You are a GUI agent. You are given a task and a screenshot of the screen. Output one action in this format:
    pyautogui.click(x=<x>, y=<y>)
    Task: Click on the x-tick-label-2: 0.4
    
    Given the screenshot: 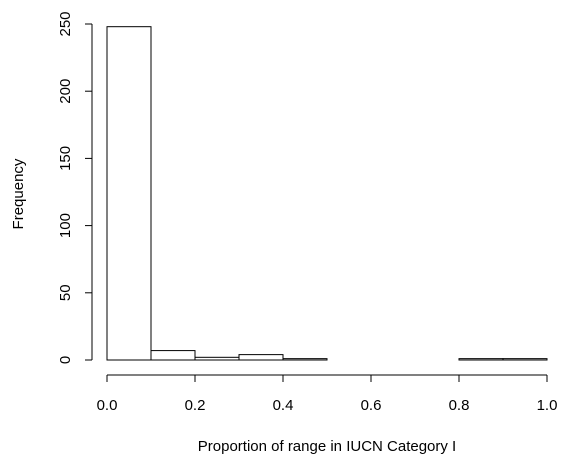 What is the action you would take?
    pyautogui.click(x=283, y=405)
    